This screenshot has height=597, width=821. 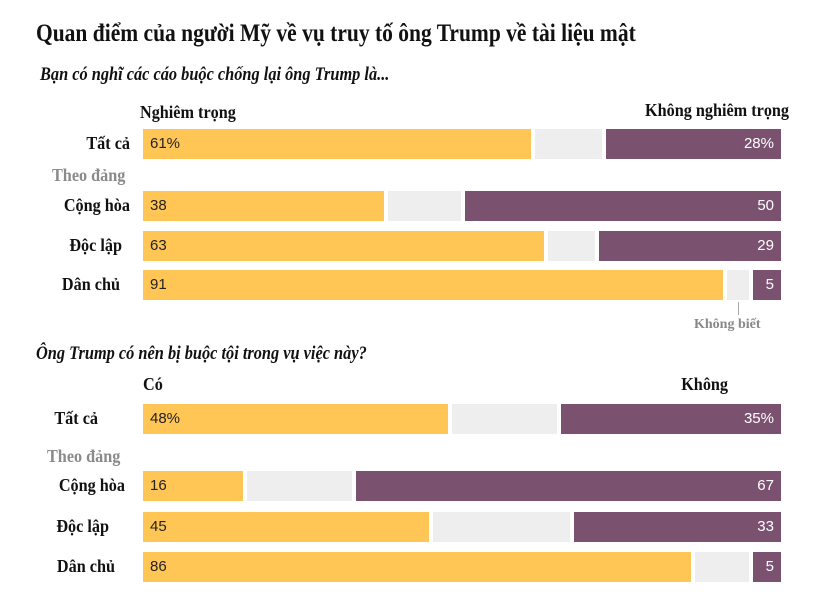 What do you see at coordinates (286, 527) in the screenshot?
I see `bar-left: 45` at bounding box center [286, 527].